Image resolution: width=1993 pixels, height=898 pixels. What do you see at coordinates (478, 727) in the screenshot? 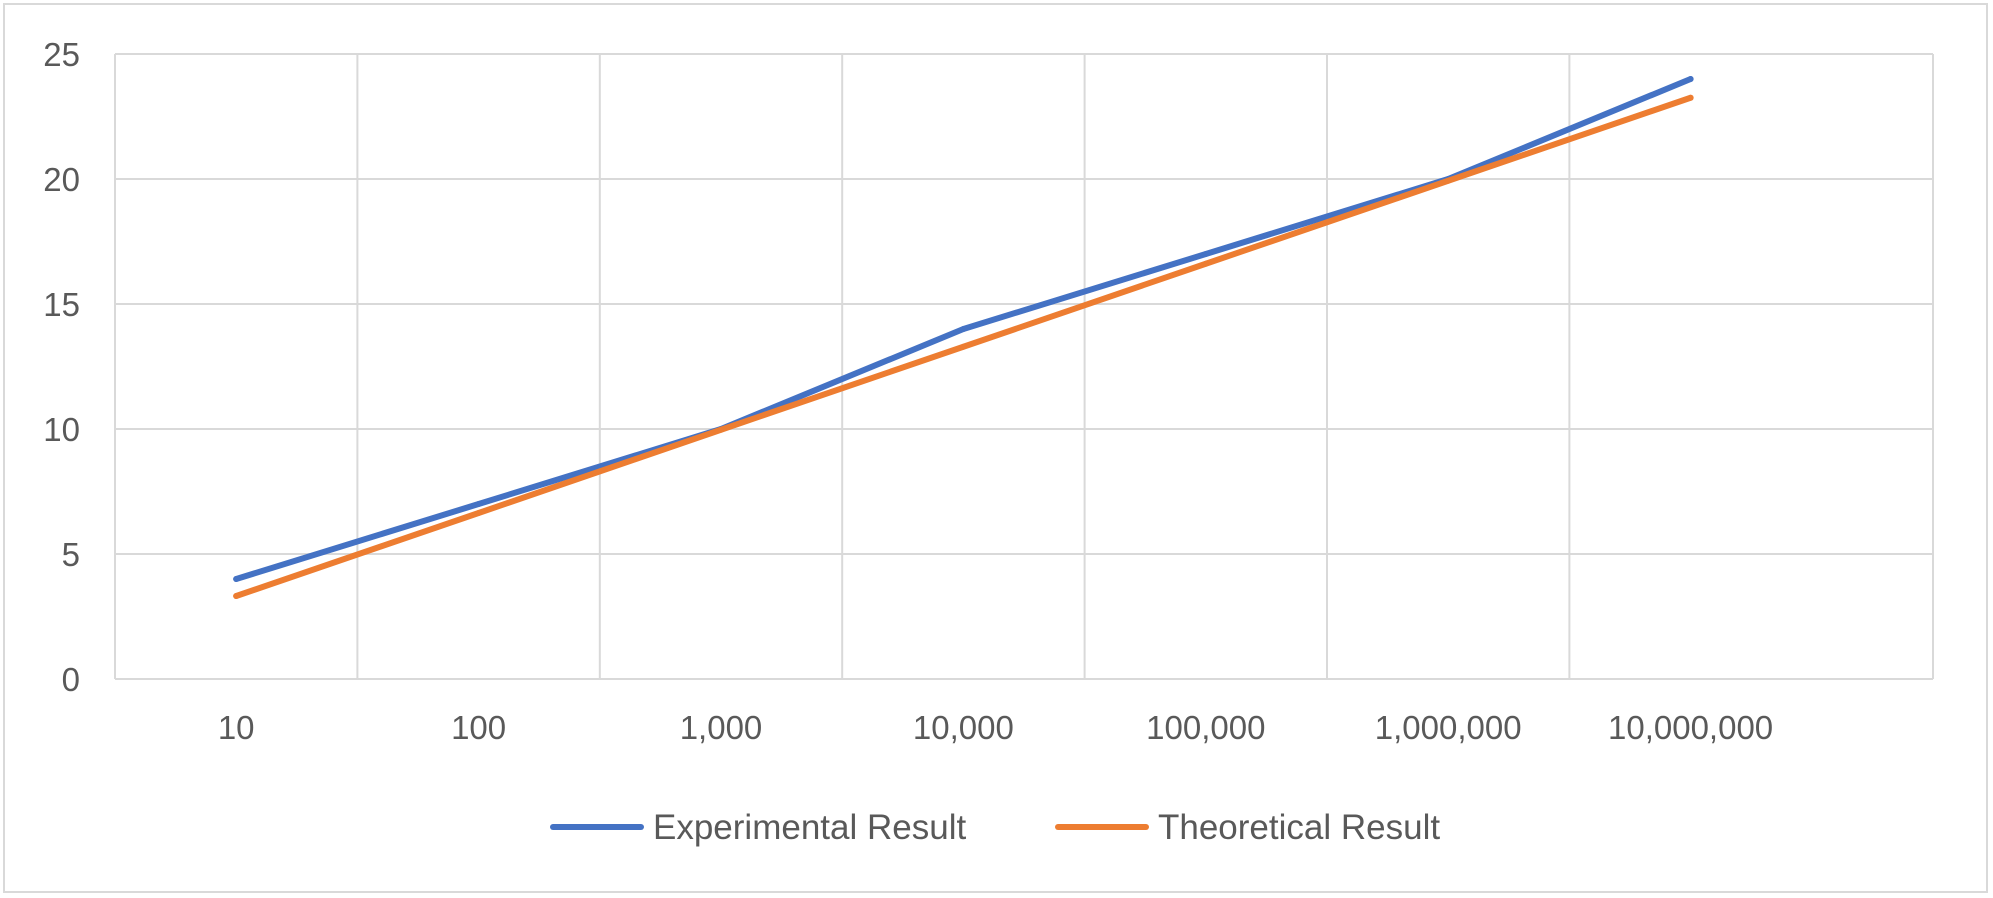
I see `x-tick-label: 100` at bounding box center [478, 727].